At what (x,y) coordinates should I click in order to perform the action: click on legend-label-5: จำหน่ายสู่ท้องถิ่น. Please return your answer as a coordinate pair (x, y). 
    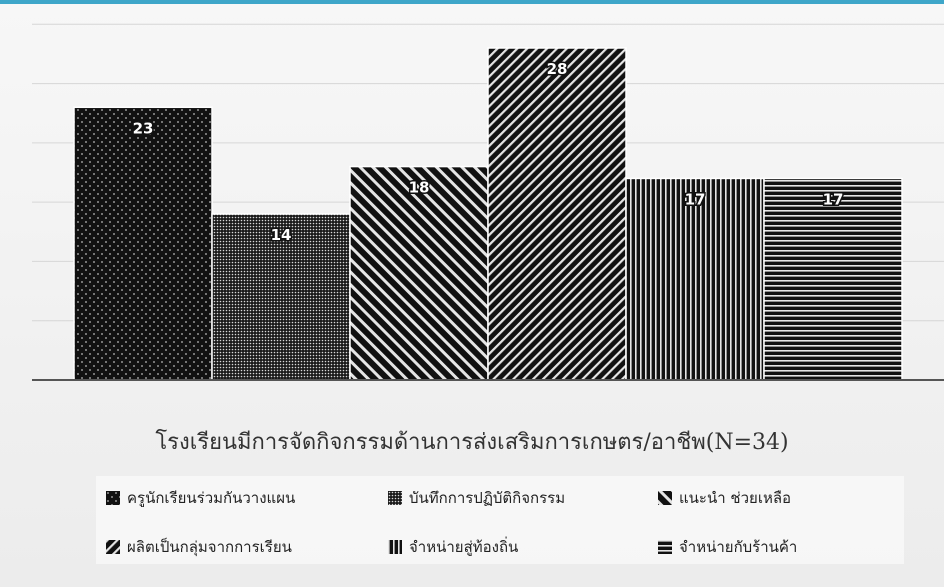
    Looking at the image, I should click on (464, 547).